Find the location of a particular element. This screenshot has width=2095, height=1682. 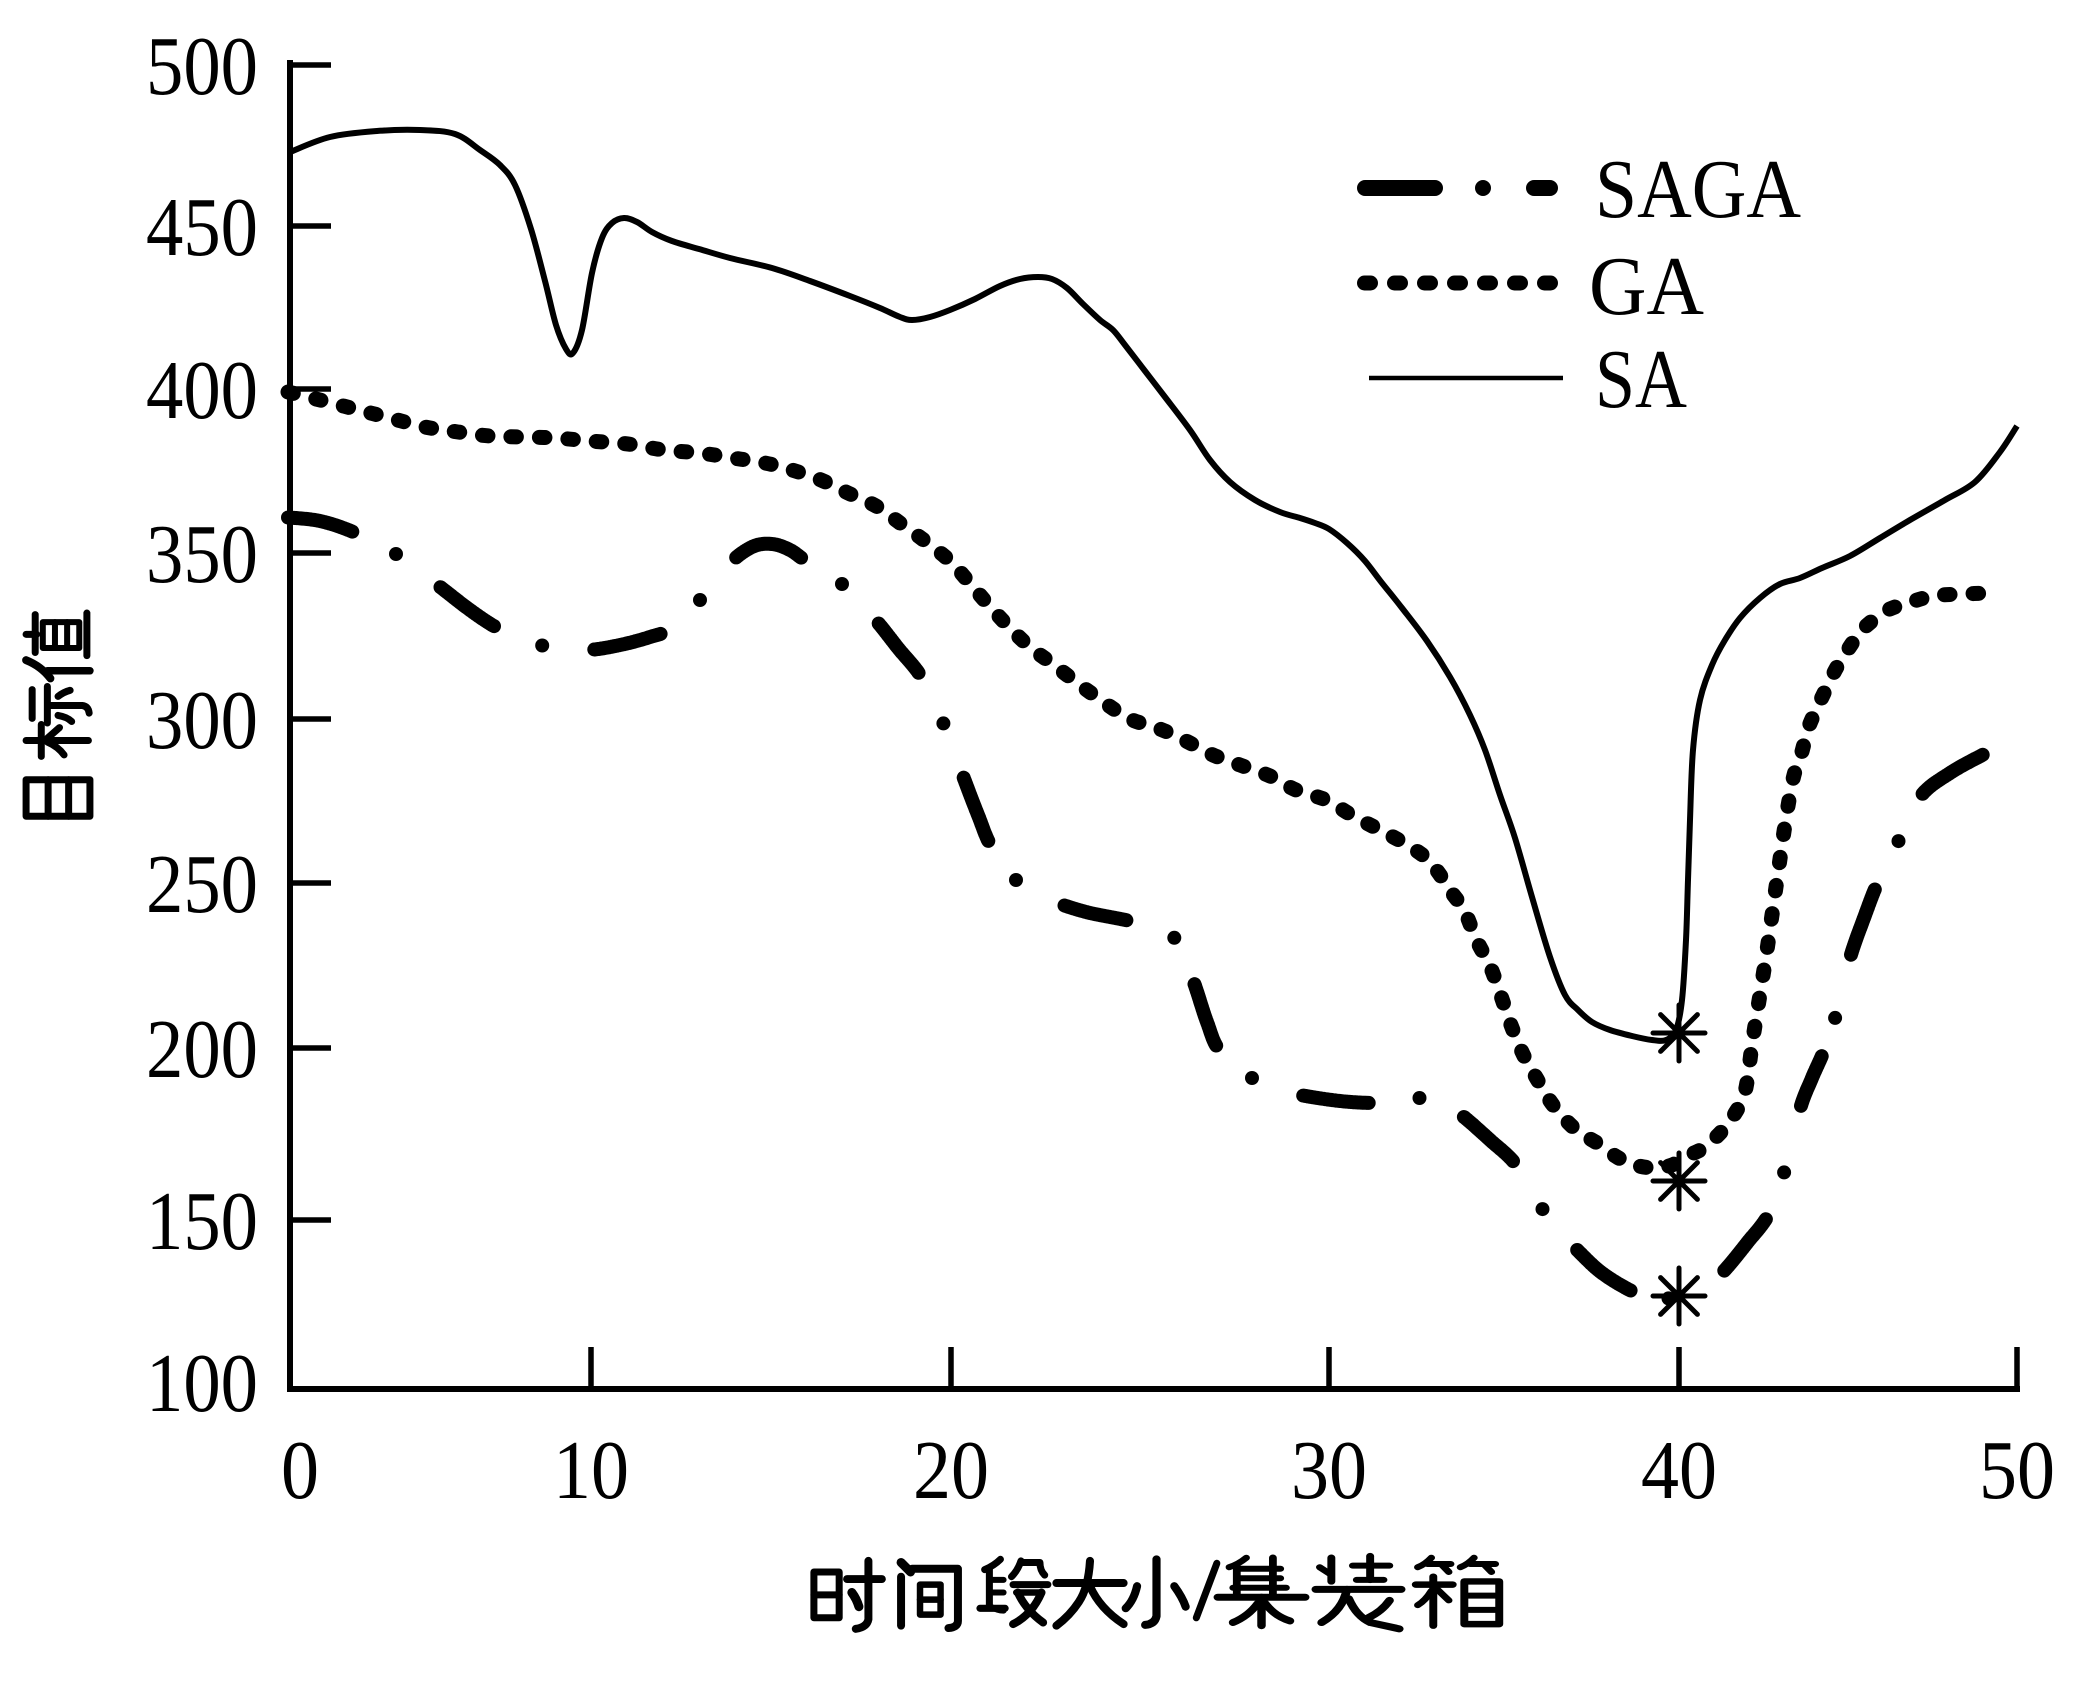

svg-text: 200 is located at coordinates (202, 1049).